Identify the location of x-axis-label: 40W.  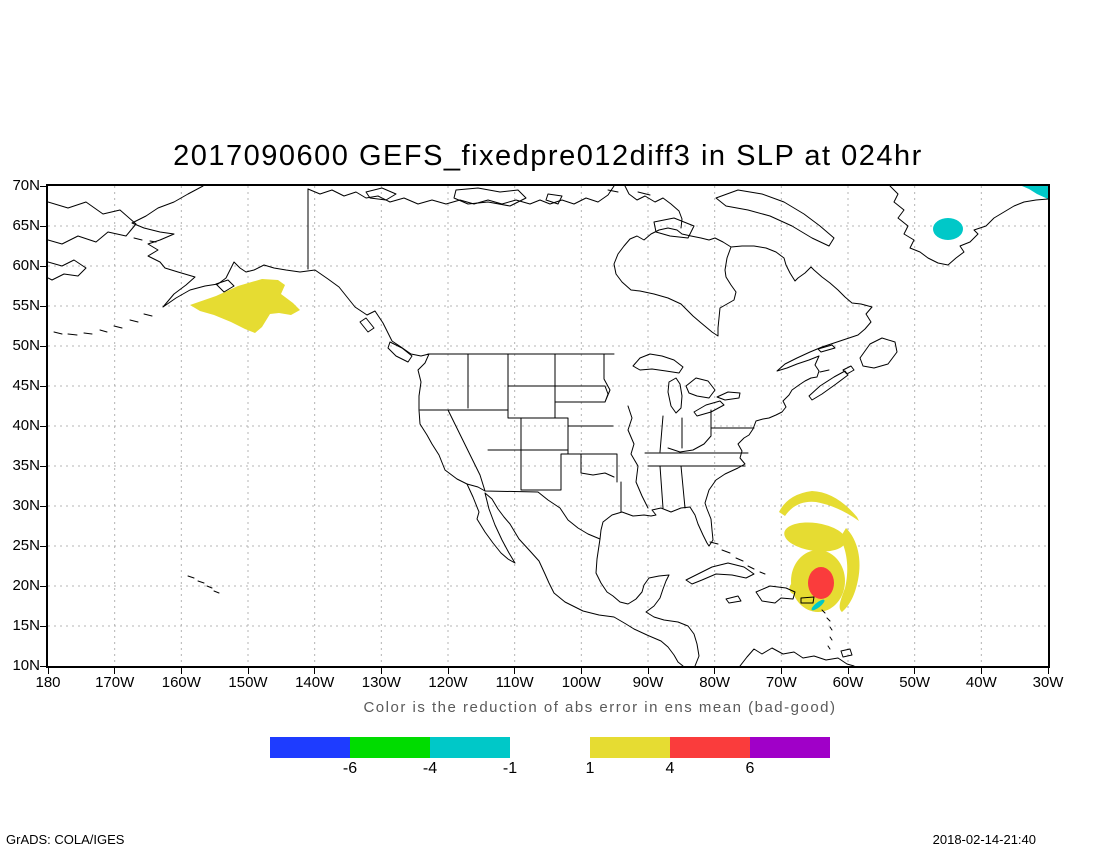
(981, 682).